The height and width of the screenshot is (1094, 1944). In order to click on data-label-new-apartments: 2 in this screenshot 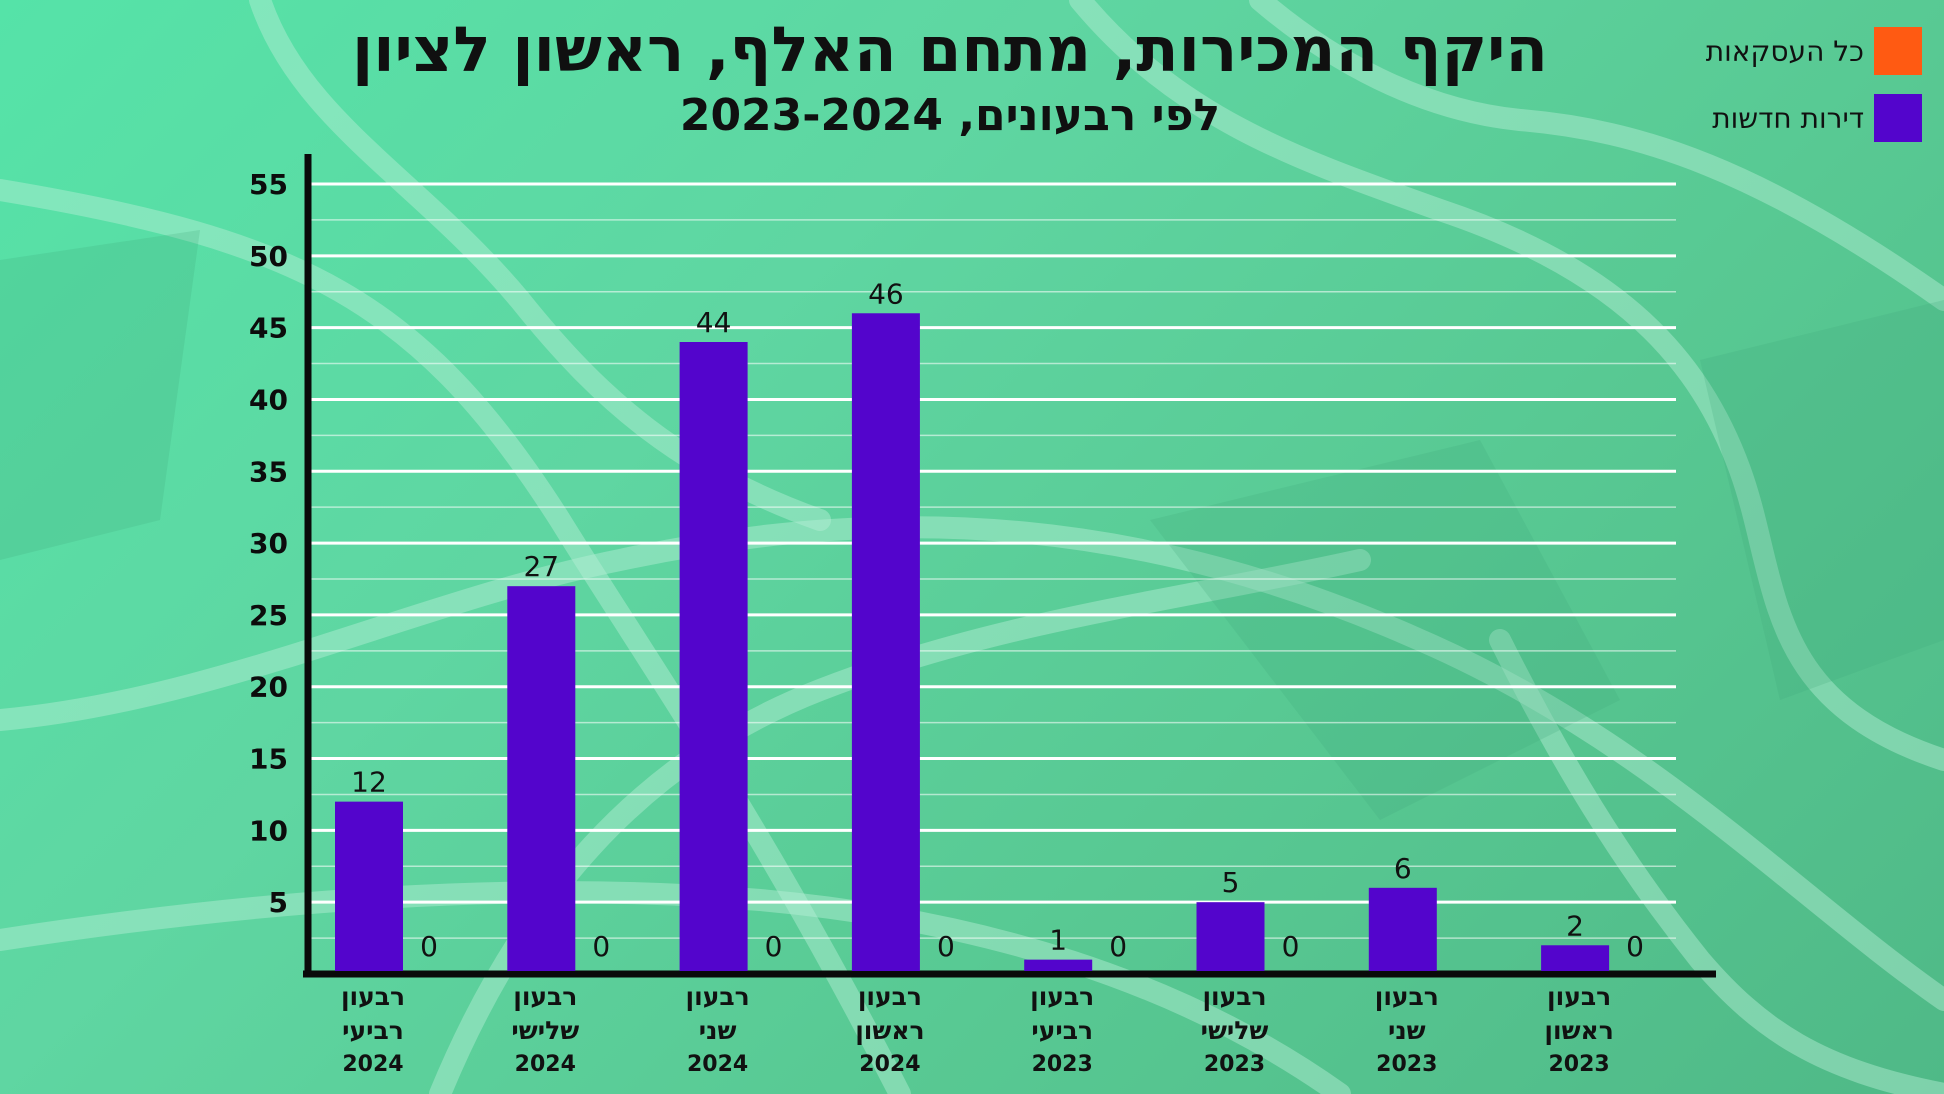, I will do `click(1575, 925)`.